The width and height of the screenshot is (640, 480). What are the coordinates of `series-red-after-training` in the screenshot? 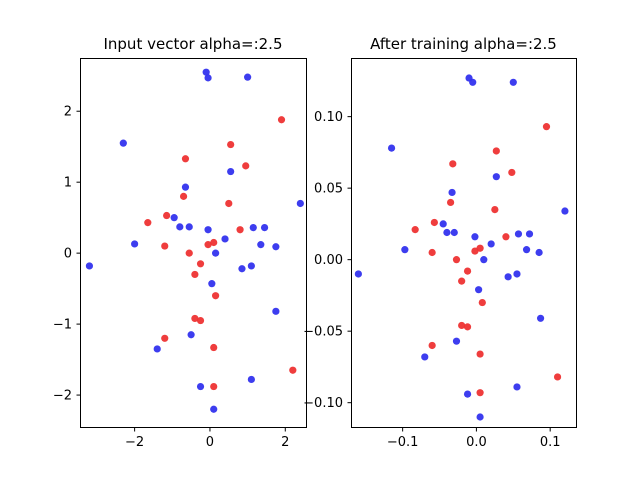 It's located at (486, 260).